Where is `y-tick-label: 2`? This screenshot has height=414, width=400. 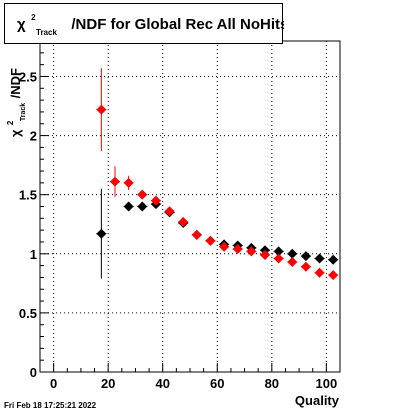
y-tick-label: 2 is located at coordinates (33, 136).